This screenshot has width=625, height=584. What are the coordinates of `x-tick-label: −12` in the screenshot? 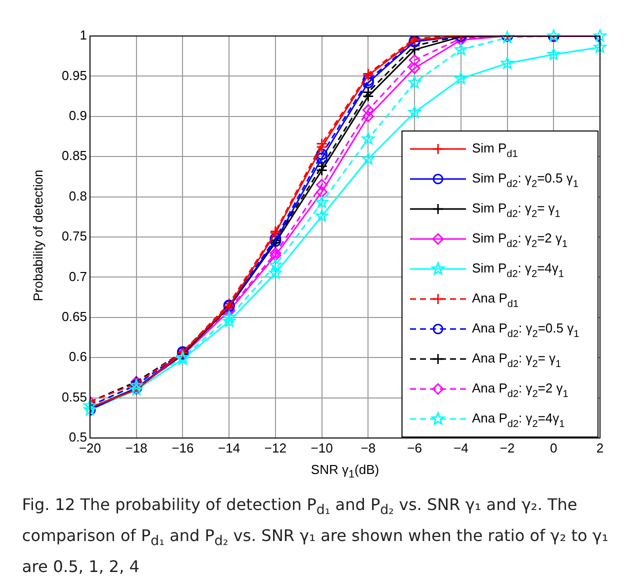 It's located at (275, 448).